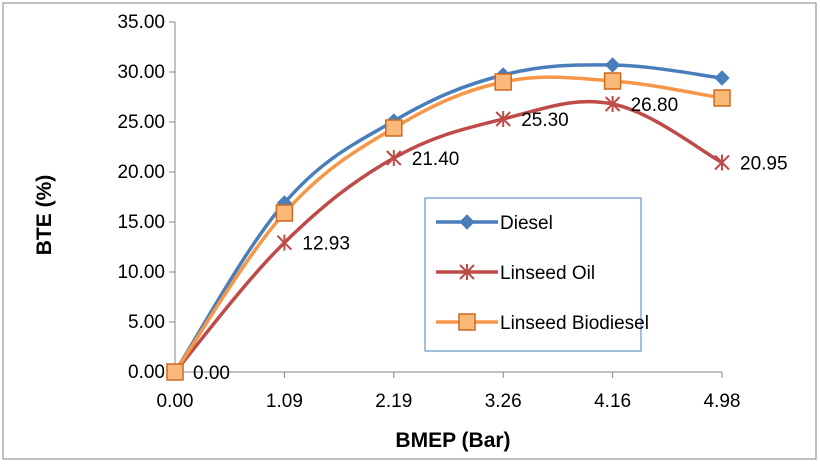  I want to click on data-label: 21.40, so click(436, 159).